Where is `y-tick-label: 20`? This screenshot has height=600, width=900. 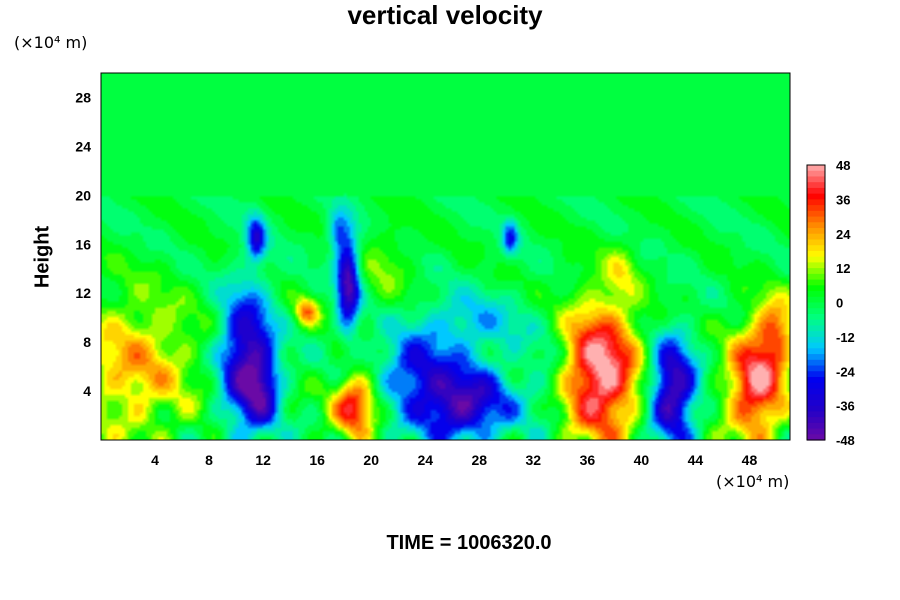 y-tick-label: 20 is located at coordinates (83, 195).